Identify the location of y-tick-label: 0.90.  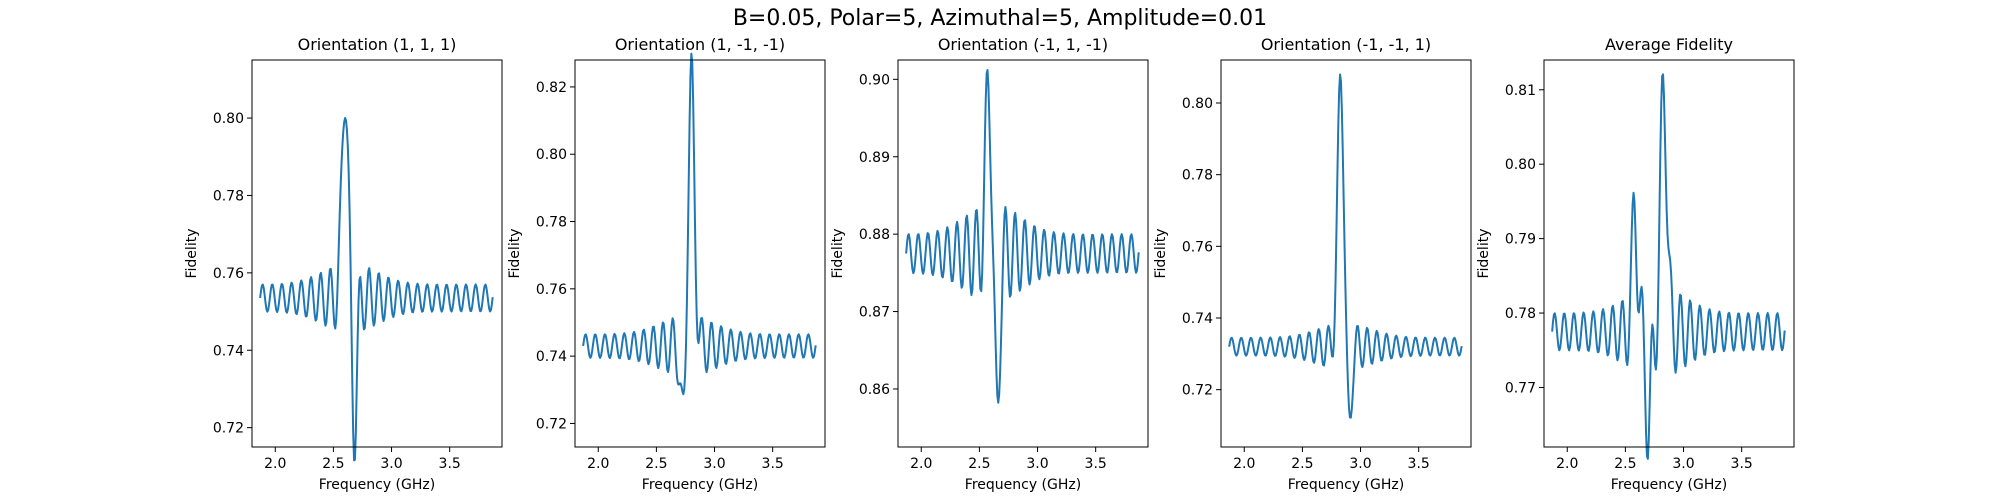
(874, 80).